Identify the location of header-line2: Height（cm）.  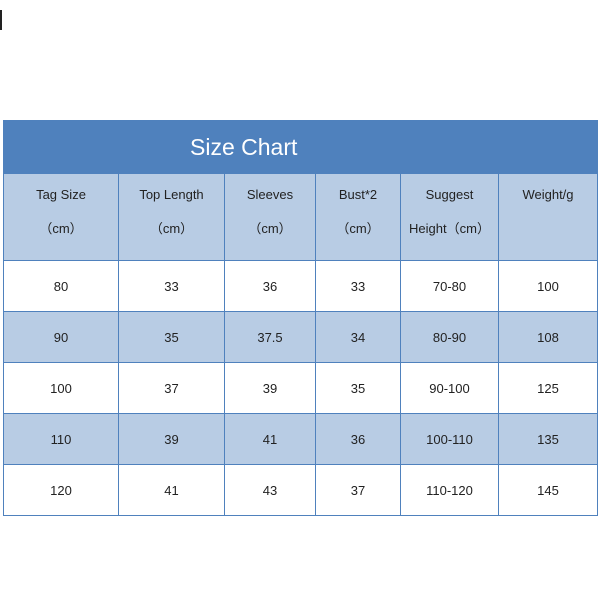
(449, 228).